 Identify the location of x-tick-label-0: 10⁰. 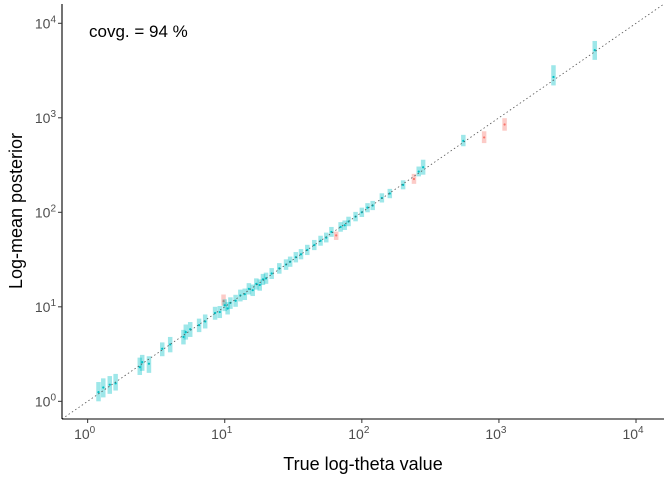
(85, 433).